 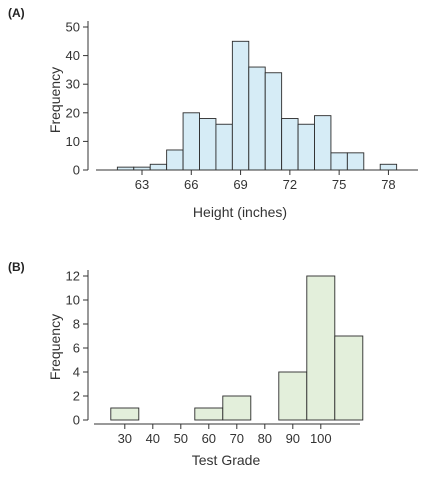 I want to click on y-tick-label: 12, so click(x=73, y=276).